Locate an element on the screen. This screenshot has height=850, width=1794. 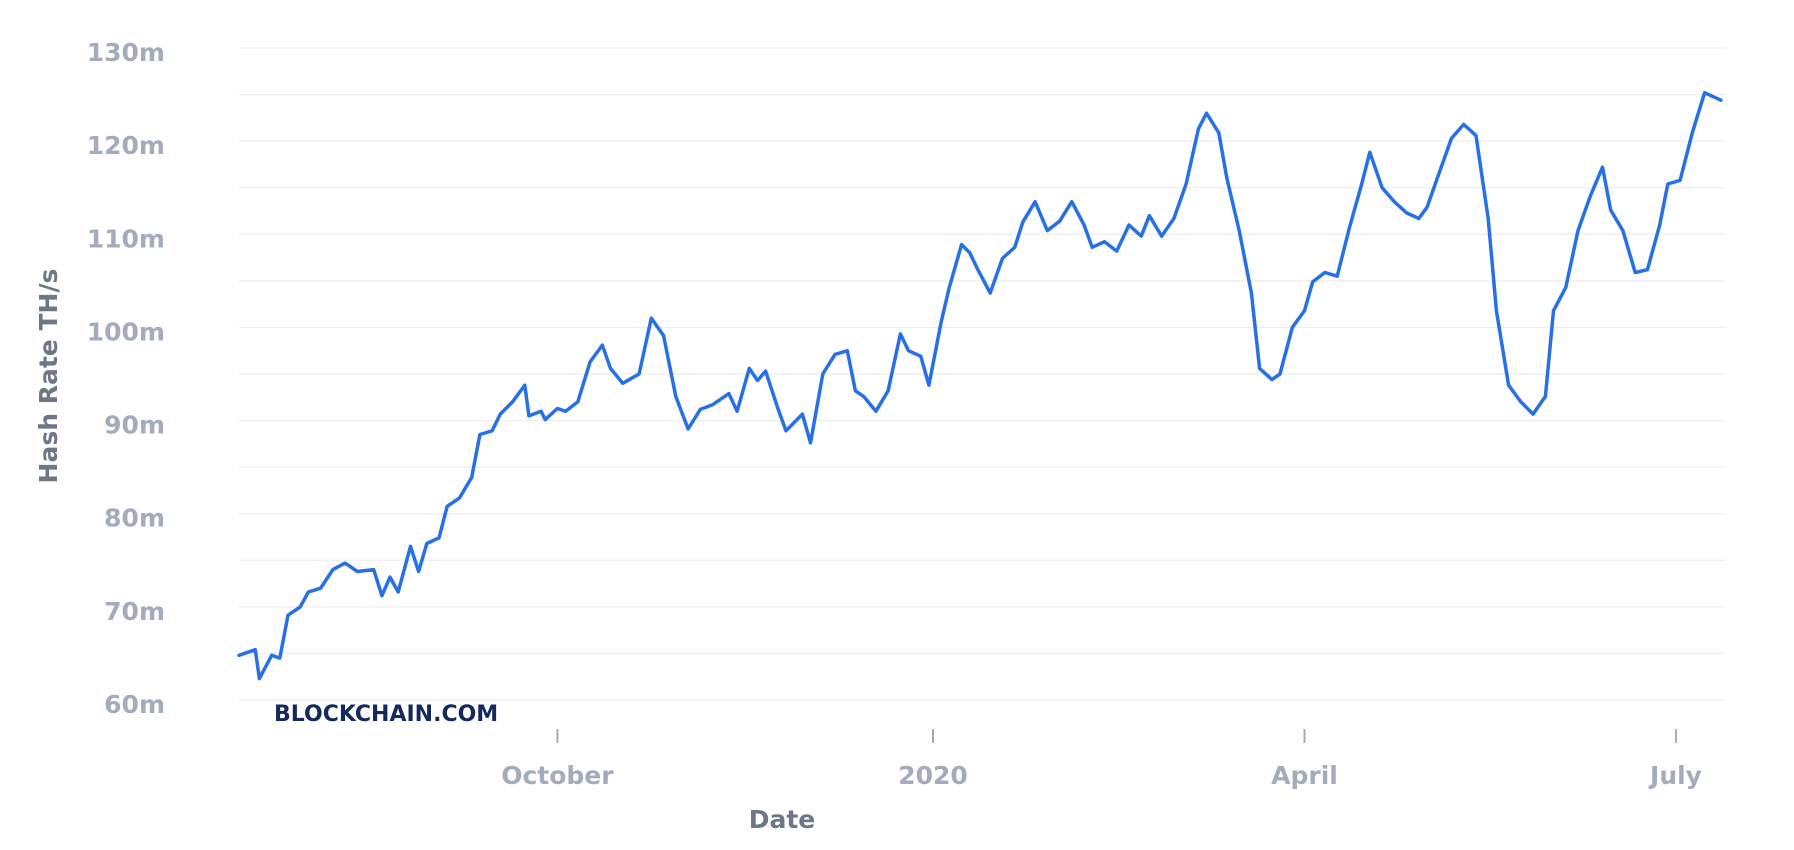
watermark: BLOCKCHAIN.COM is located at coordinates (386, 714).